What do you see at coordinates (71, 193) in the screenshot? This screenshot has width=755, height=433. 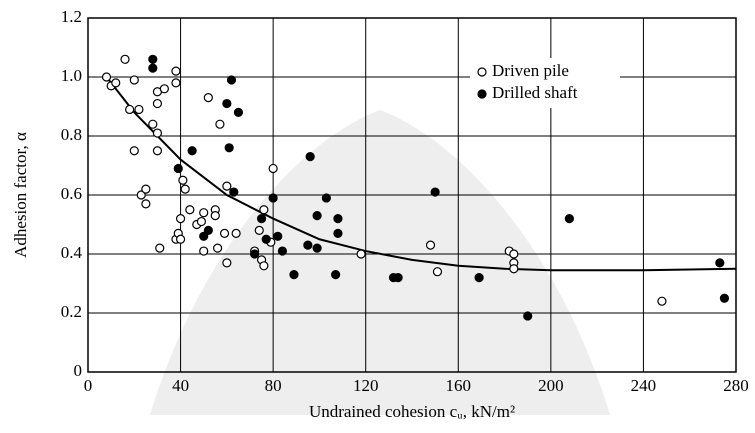 I see `y-tick-label: 0.6` at bounding box center [71, 193].